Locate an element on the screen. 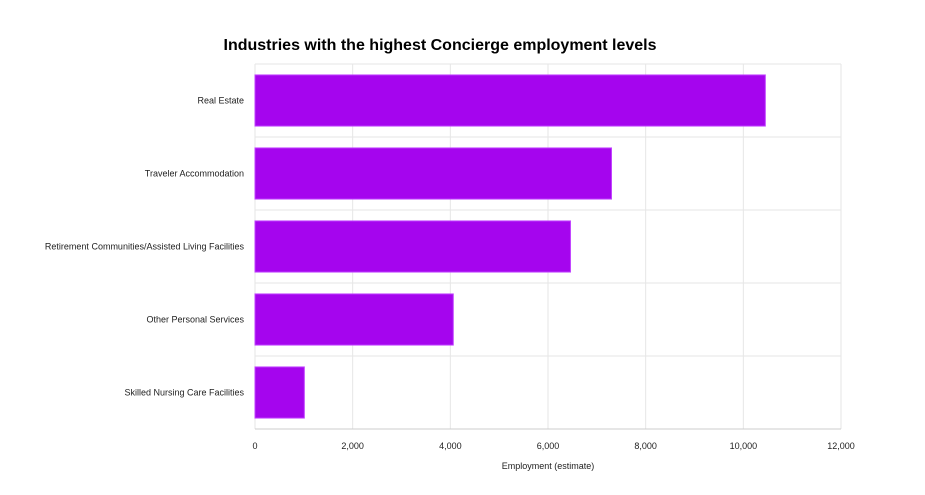 The image size is (925, 495). x-tick-label: 4,000 is located at coordinates (450, 446).